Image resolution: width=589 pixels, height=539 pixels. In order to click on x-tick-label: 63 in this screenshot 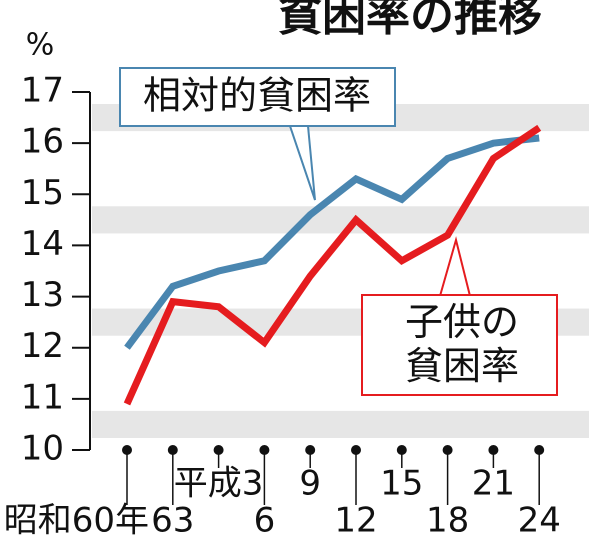, I will do `click(172, 520)`.